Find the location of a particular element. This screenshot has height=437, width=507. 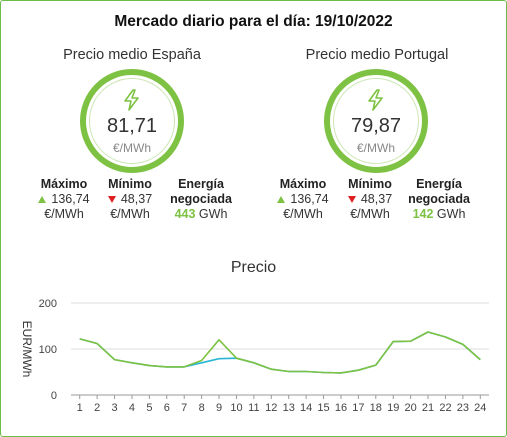

spain-average-price: 81,71 is located at coordinates (132, 126).